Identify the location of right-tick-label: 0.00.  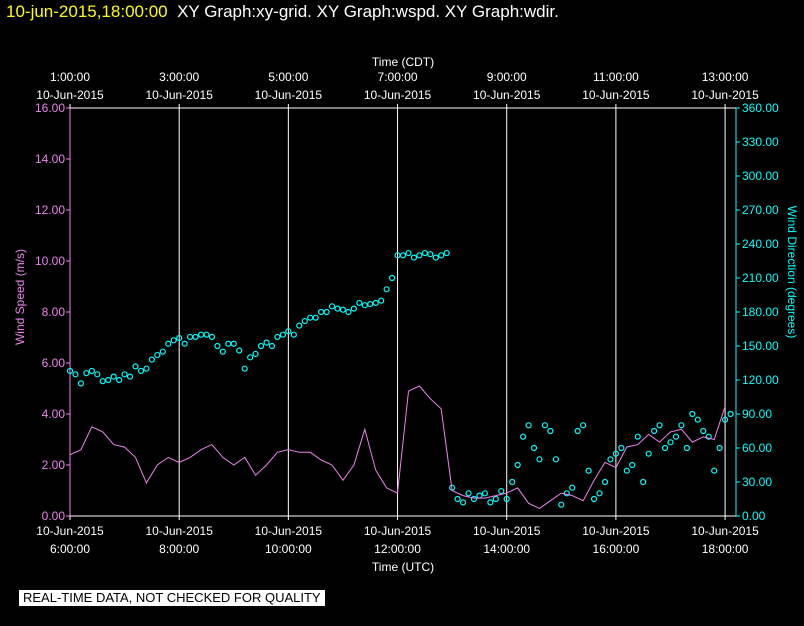
(754, 516).